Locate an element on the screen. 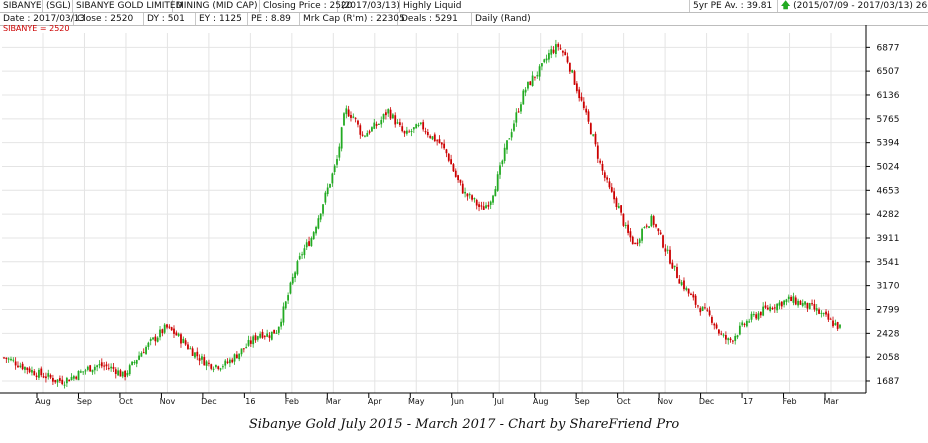  x-tick-label: Nov is located at coordinates (168, 401).